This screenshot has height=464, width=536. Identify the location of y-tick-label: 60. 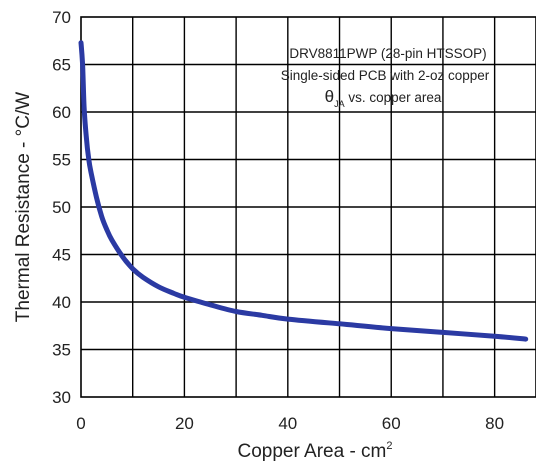
(61, 112).